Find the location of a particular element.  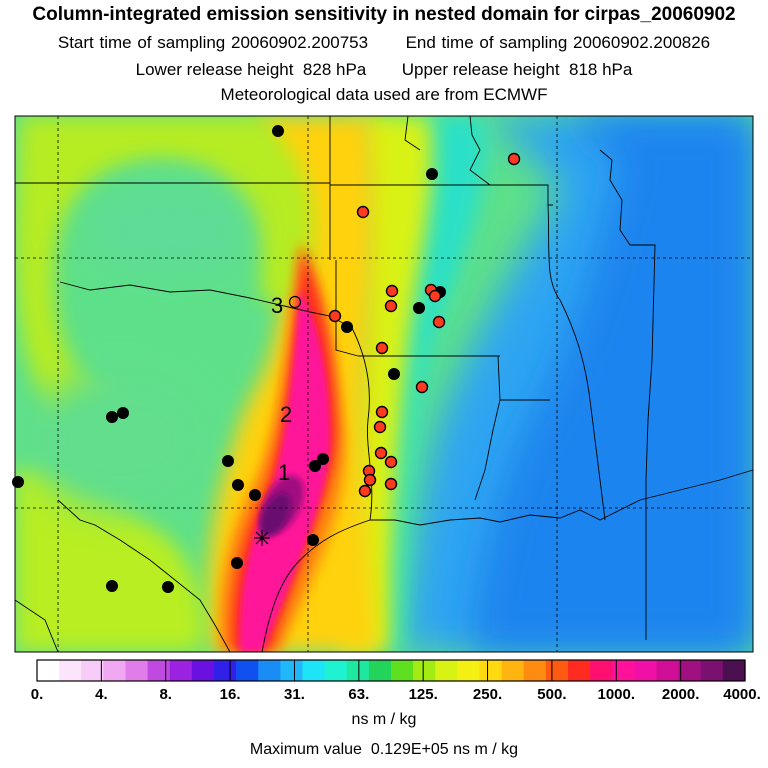

colorbar-tick-label: 0. is located at coordinates (37, 694).